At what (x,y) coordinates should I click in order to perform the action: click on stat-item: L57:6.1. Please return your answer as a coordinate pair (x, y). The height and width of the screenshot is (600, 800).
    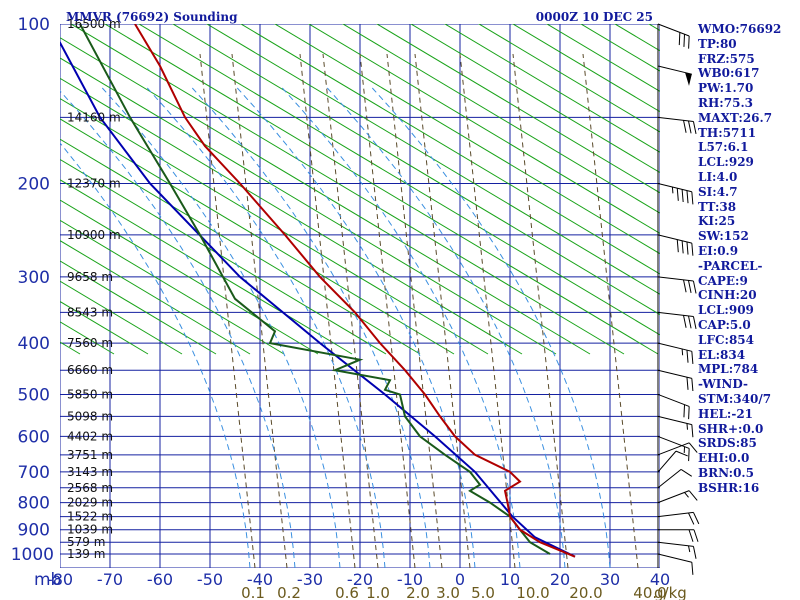
    Looking at the image, I should click on (723, 147).